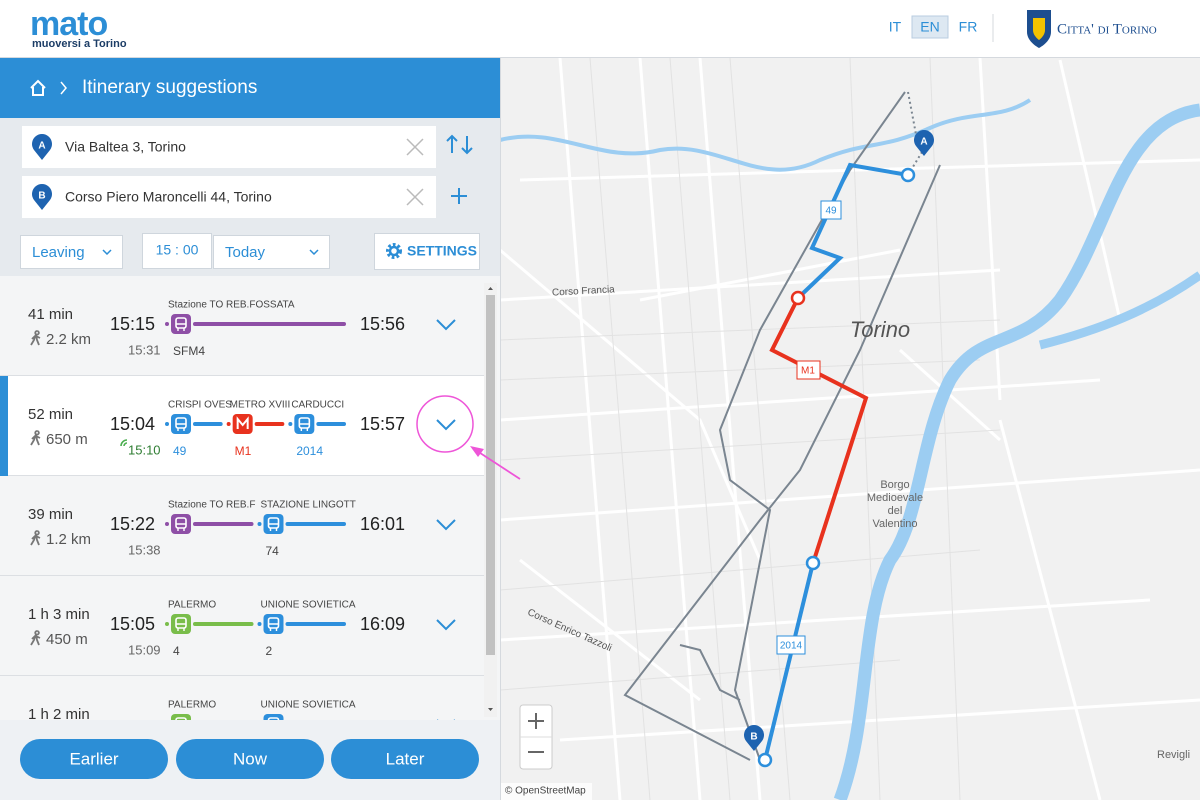  I want to click on district-label: del, so click(895, 511).